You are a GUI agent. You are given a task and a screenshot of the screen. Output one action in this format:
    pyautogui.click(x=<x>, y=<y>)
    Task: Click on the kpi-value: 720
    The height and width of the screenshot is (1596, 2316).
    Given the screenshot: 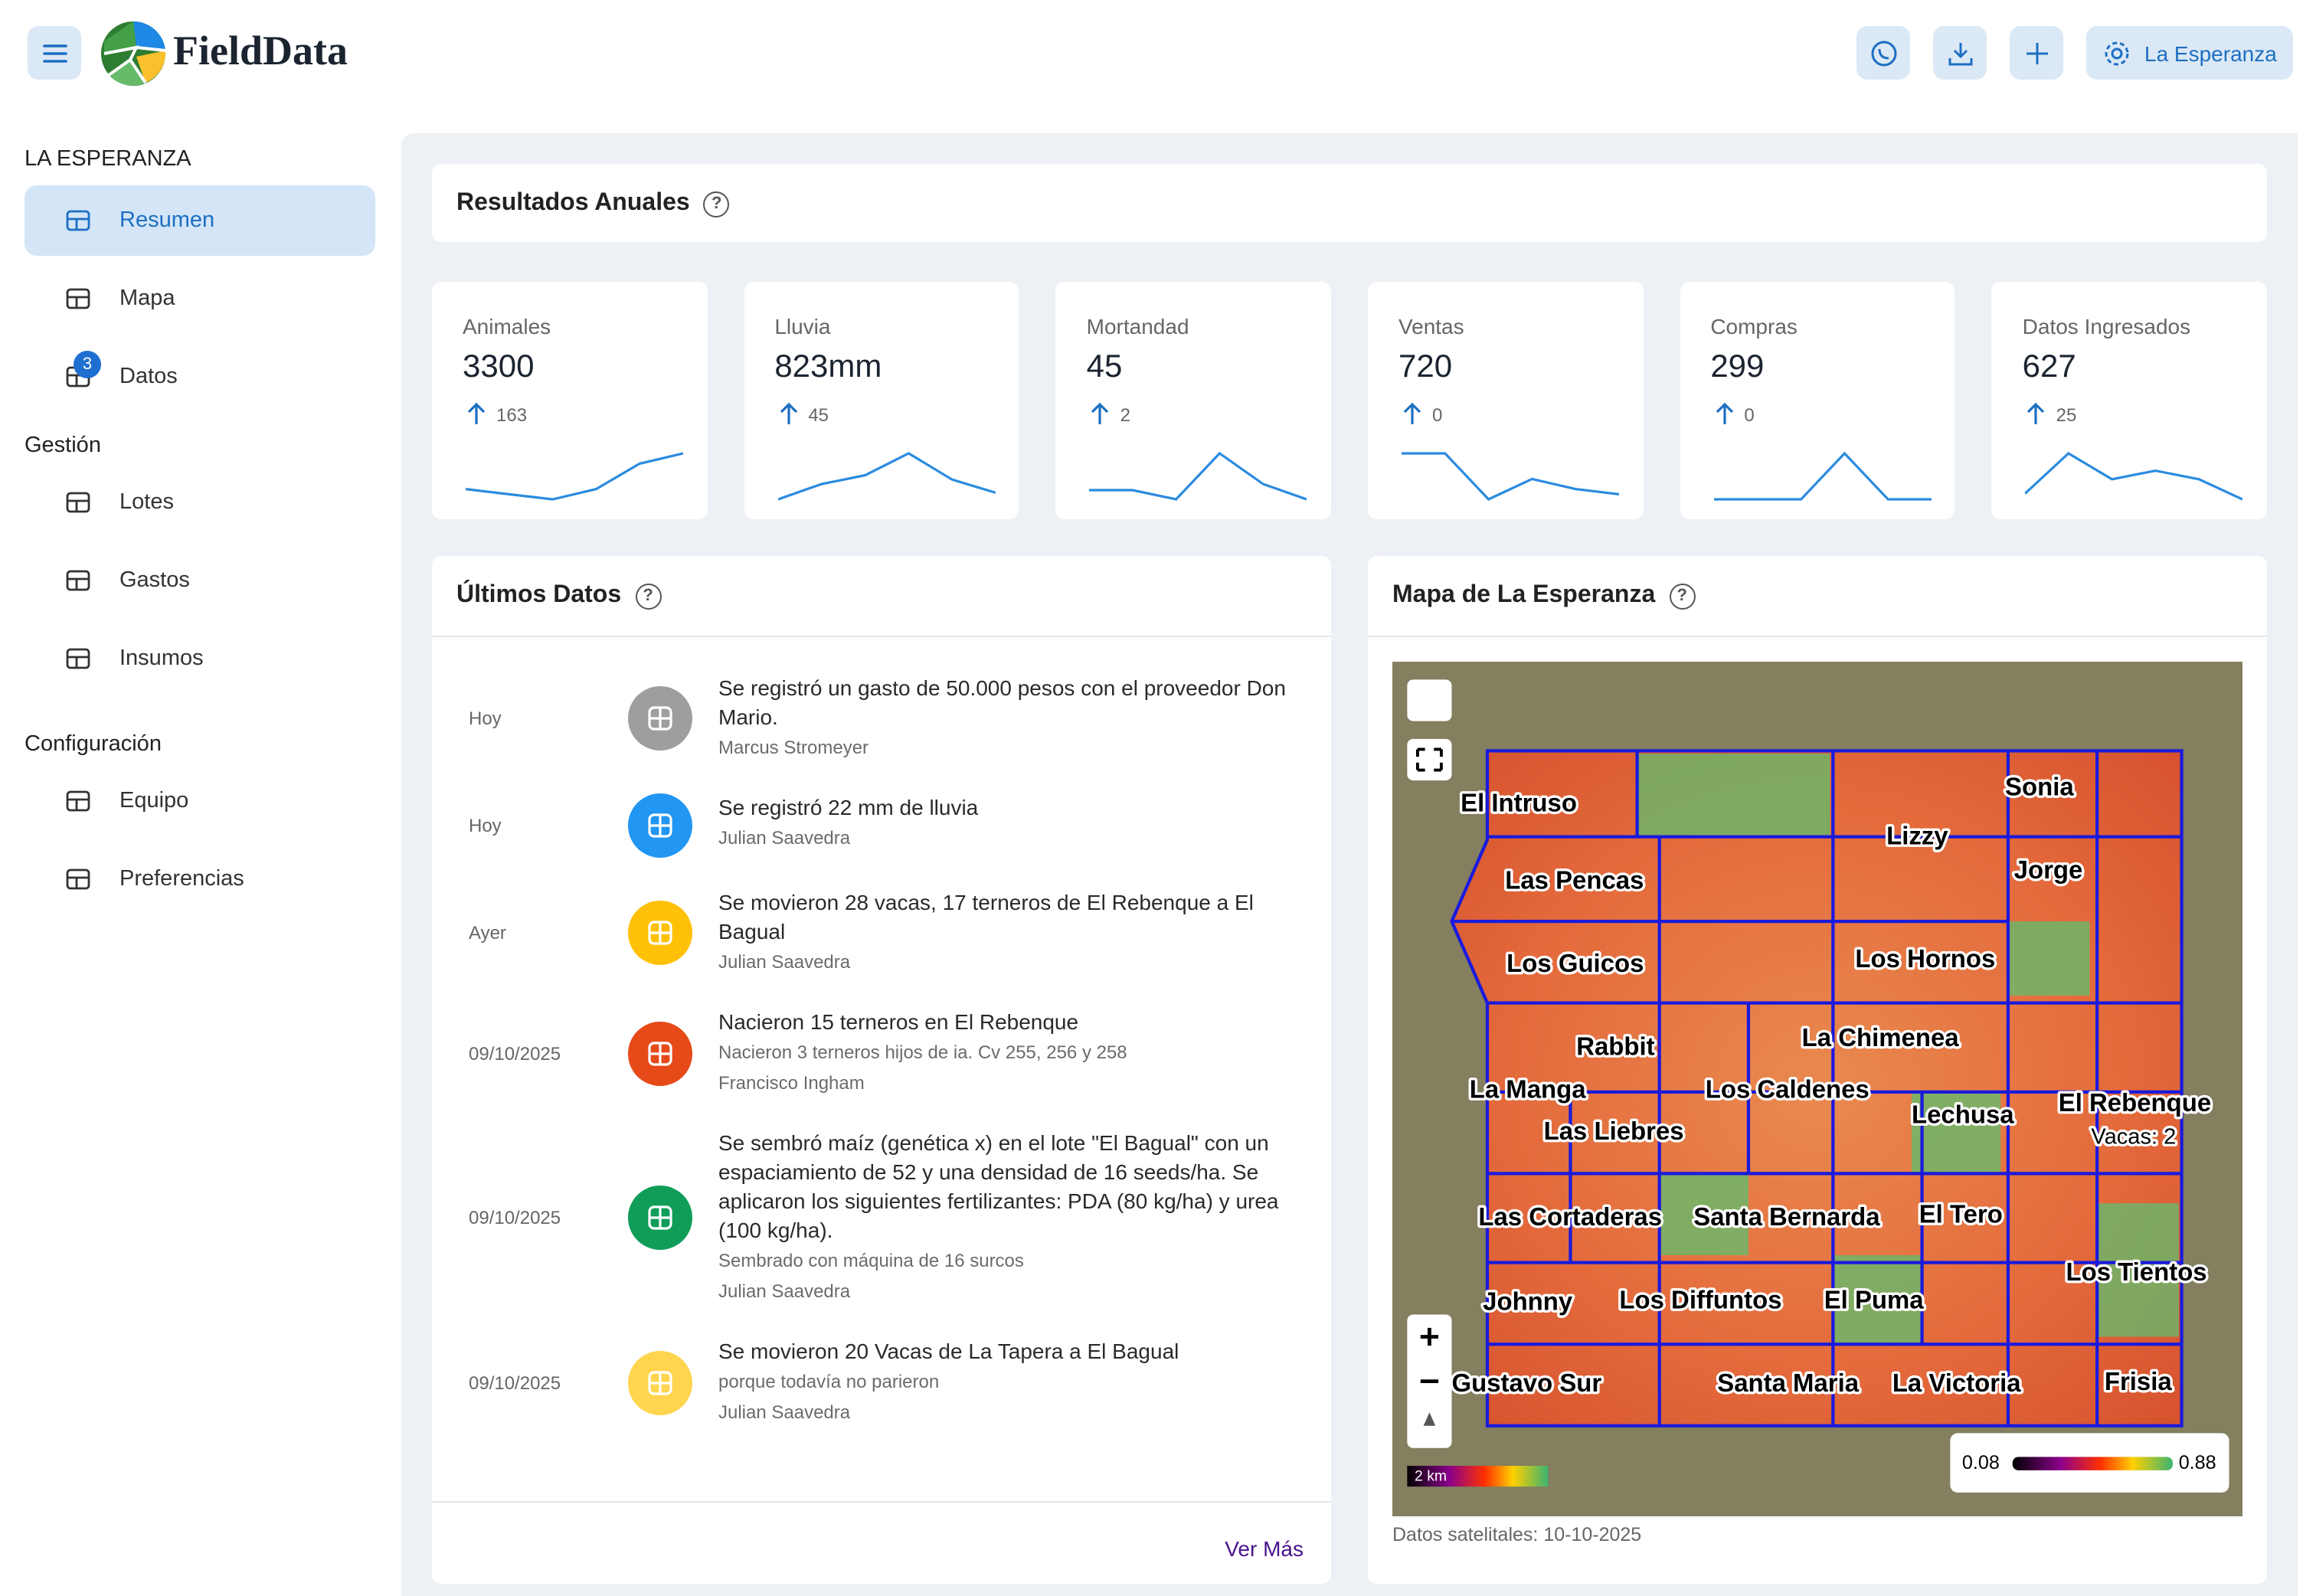 What is the action you would take?
    pyautogui.click(x=1426, y=367)
    